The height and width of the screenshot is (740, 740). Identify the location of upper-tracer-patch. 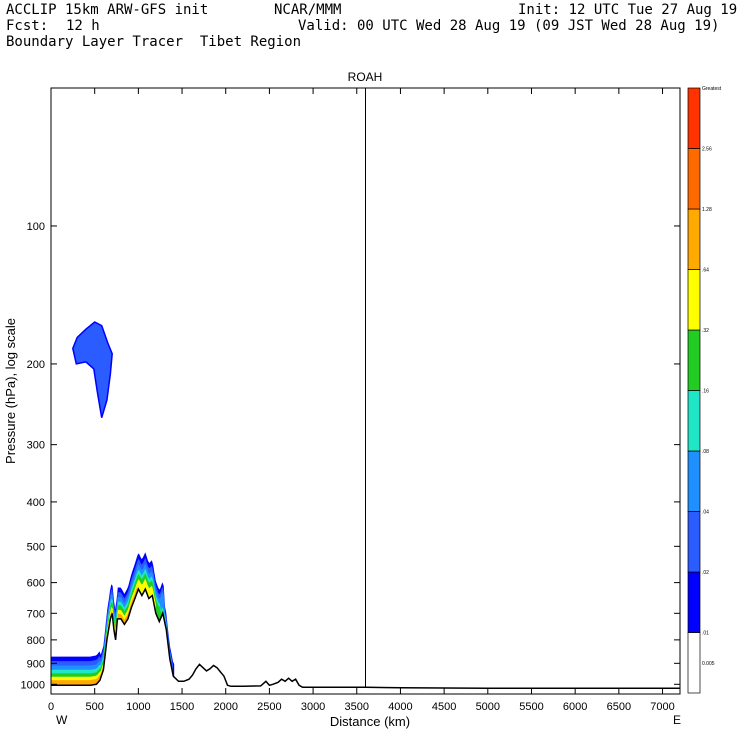
(92, 369).